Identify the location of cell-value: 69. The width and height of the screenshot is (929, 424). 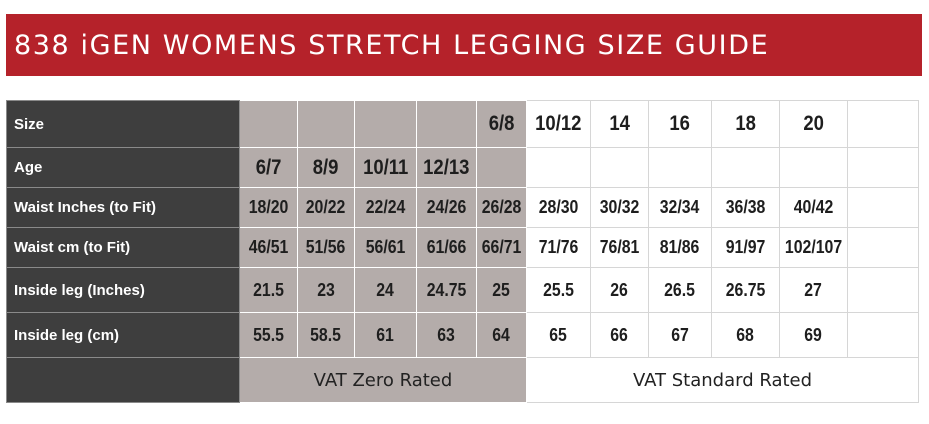
(813, 334).